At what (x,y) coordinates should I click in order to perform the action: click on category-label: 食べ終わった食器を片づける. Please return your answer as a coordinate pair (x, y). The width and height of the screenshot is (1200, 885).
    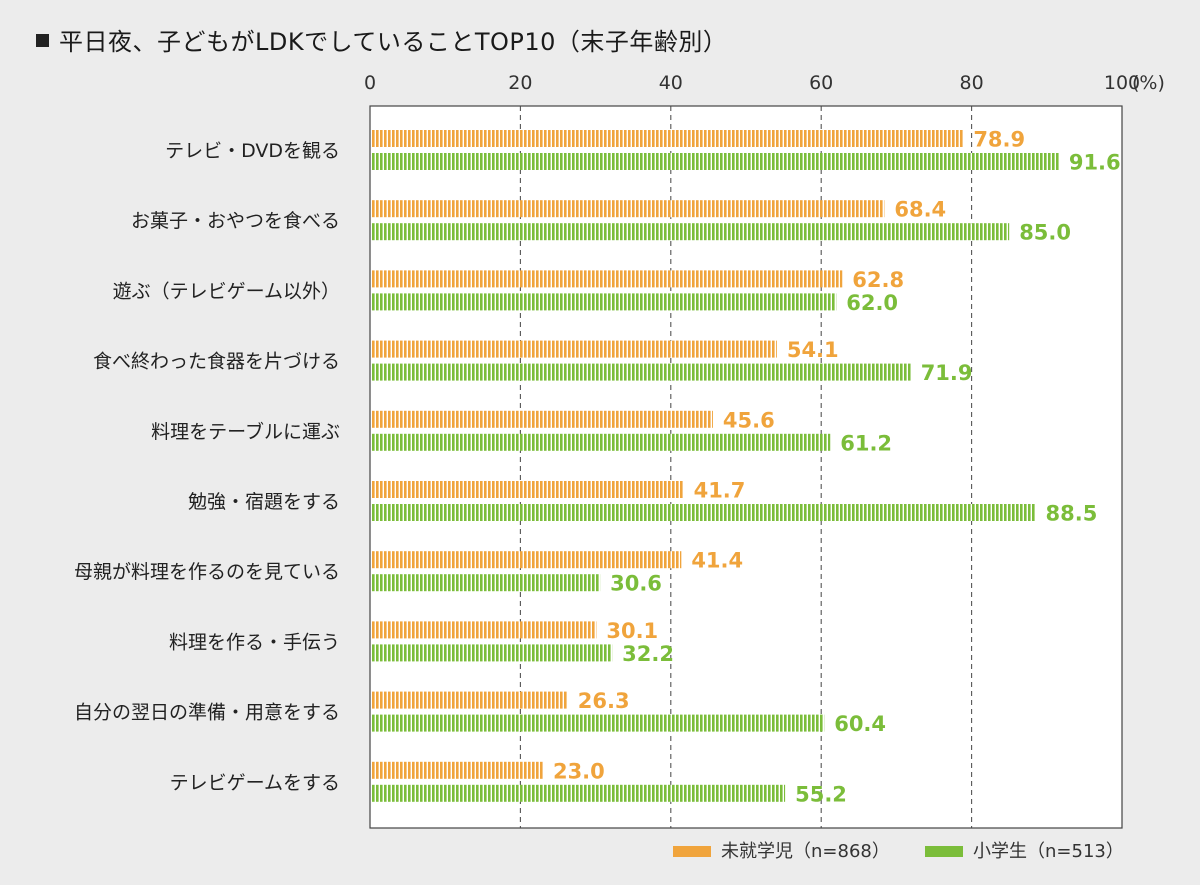
    Looking at the image, I should click on (216, 362).